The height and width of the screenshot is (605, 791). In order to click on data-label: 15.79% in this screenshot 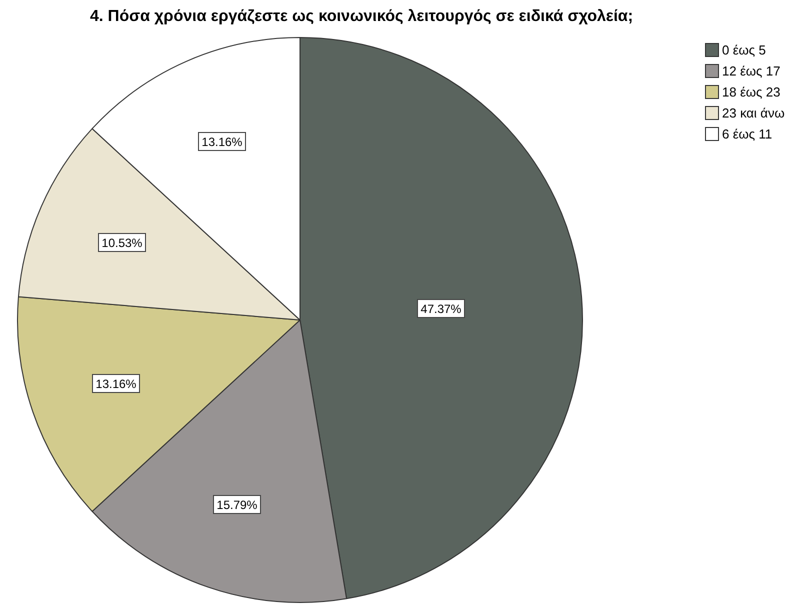, I will do `click(237, 505)`.